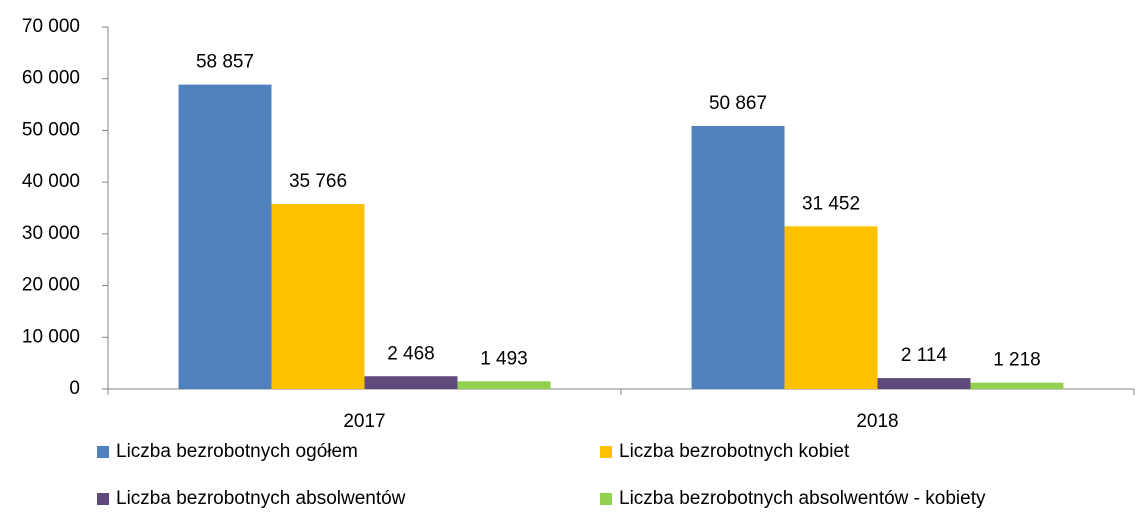  What do you see at coordinates (738, 103) in the screenshot?
I see `value-label: 50 867` at bounding box center [738, 103].